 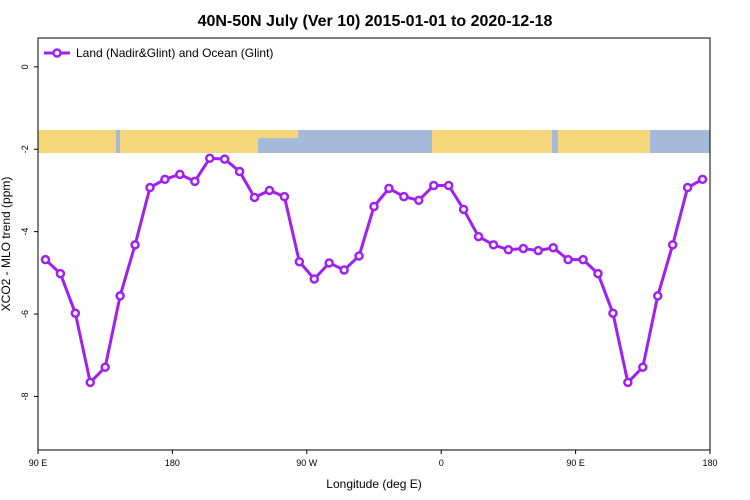 I want to click on y-axis-label: XCO2 - MLO trend (ppm), so click(x=6, y=244).